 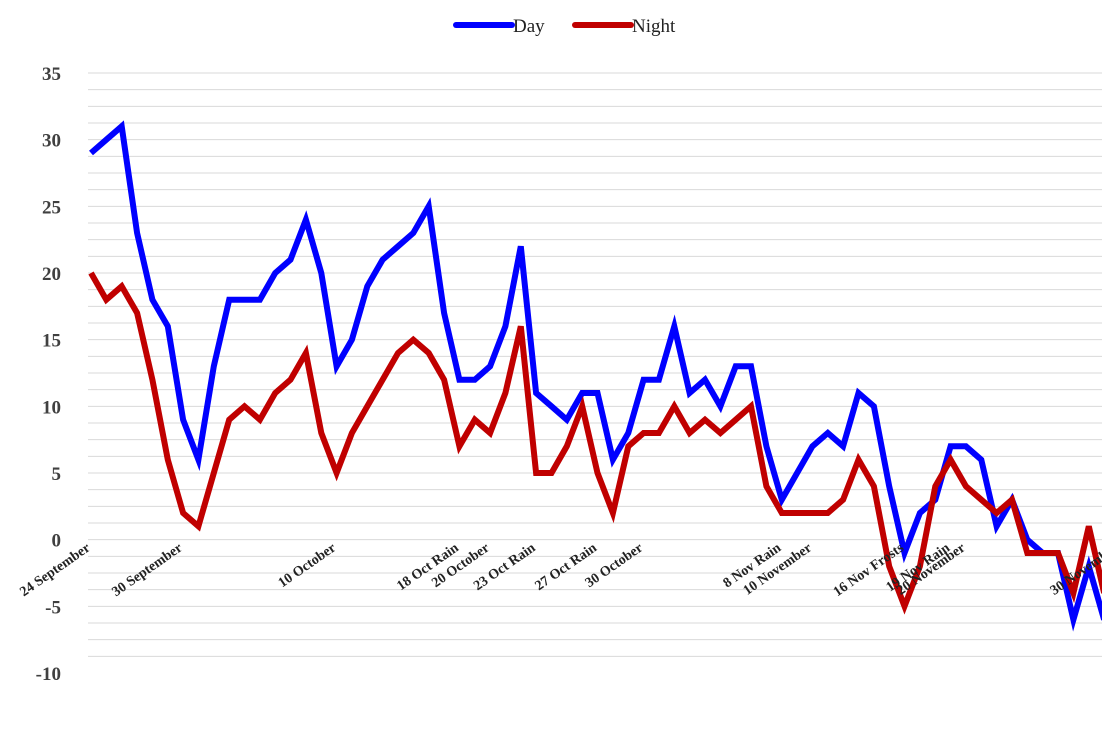 I want to click on y-tick-label: 15, so click(x=51, y=341).